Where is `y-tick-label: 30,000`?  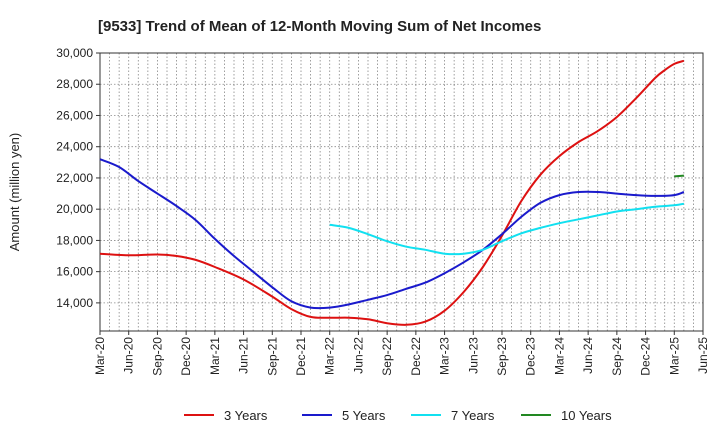
y-tick-label: 30,000 is located at coordinates (74, 53).